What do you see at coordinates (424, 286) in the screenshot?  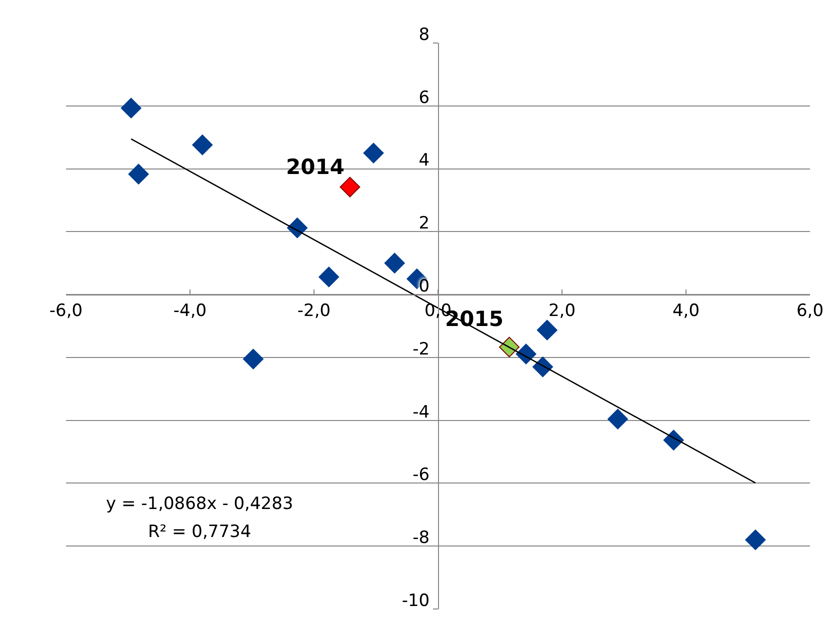 I see `y-tick-label: 0` at bounding box center [424, 286].